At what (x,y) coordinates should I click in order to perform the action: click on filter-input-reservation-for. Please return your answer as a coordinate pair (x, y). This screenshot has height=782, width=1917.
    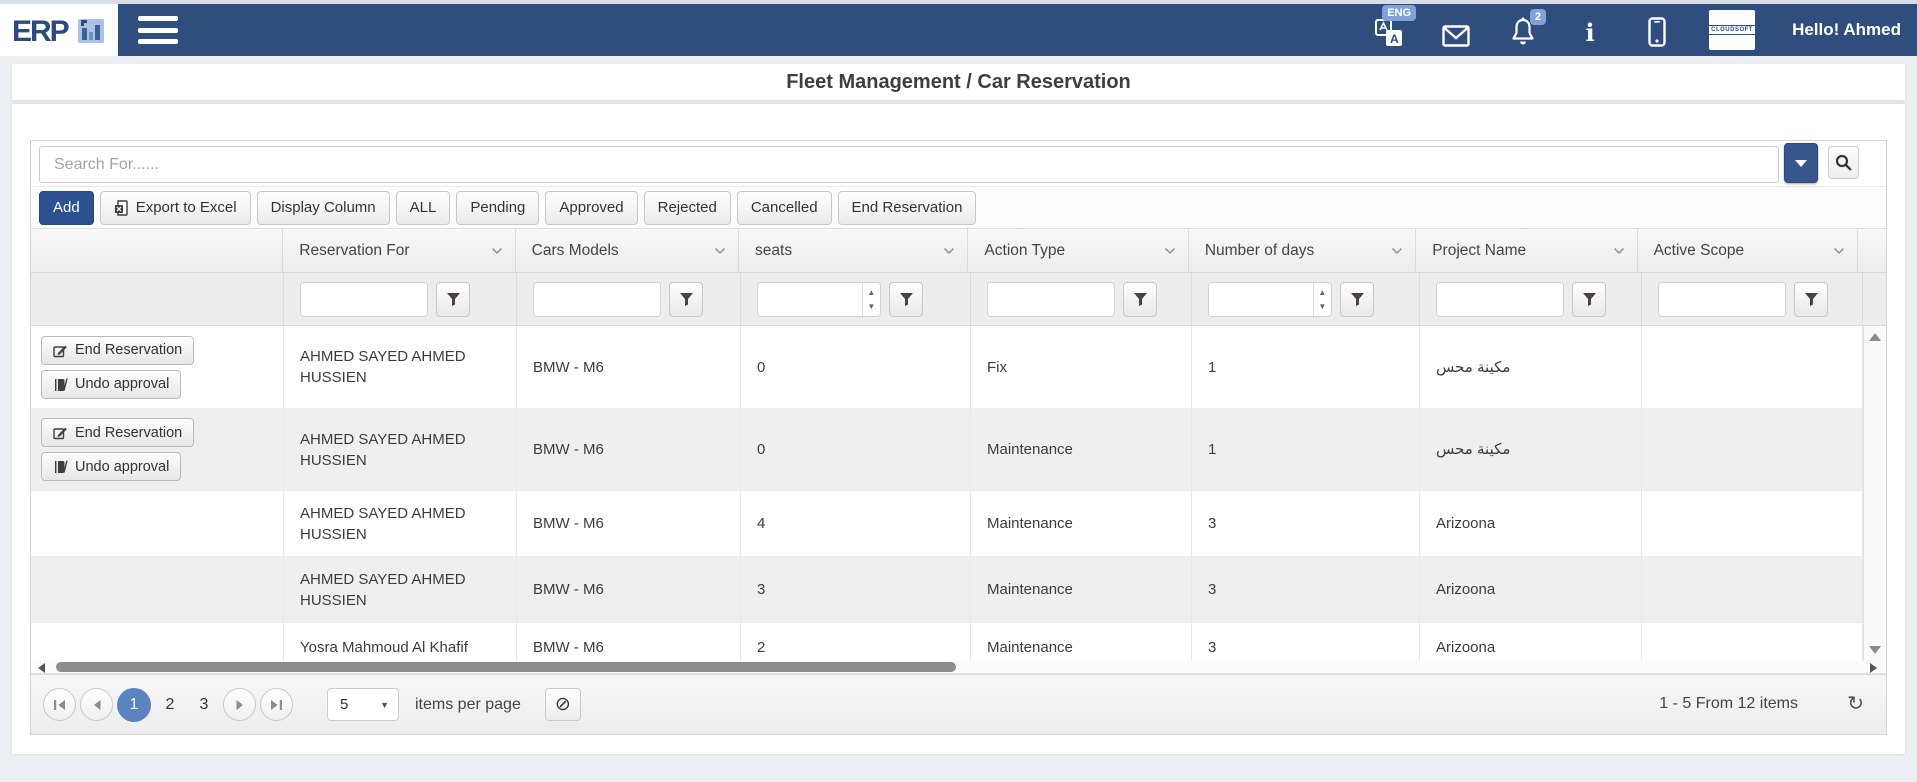
    Looking at the image, I should click on (364, 299).